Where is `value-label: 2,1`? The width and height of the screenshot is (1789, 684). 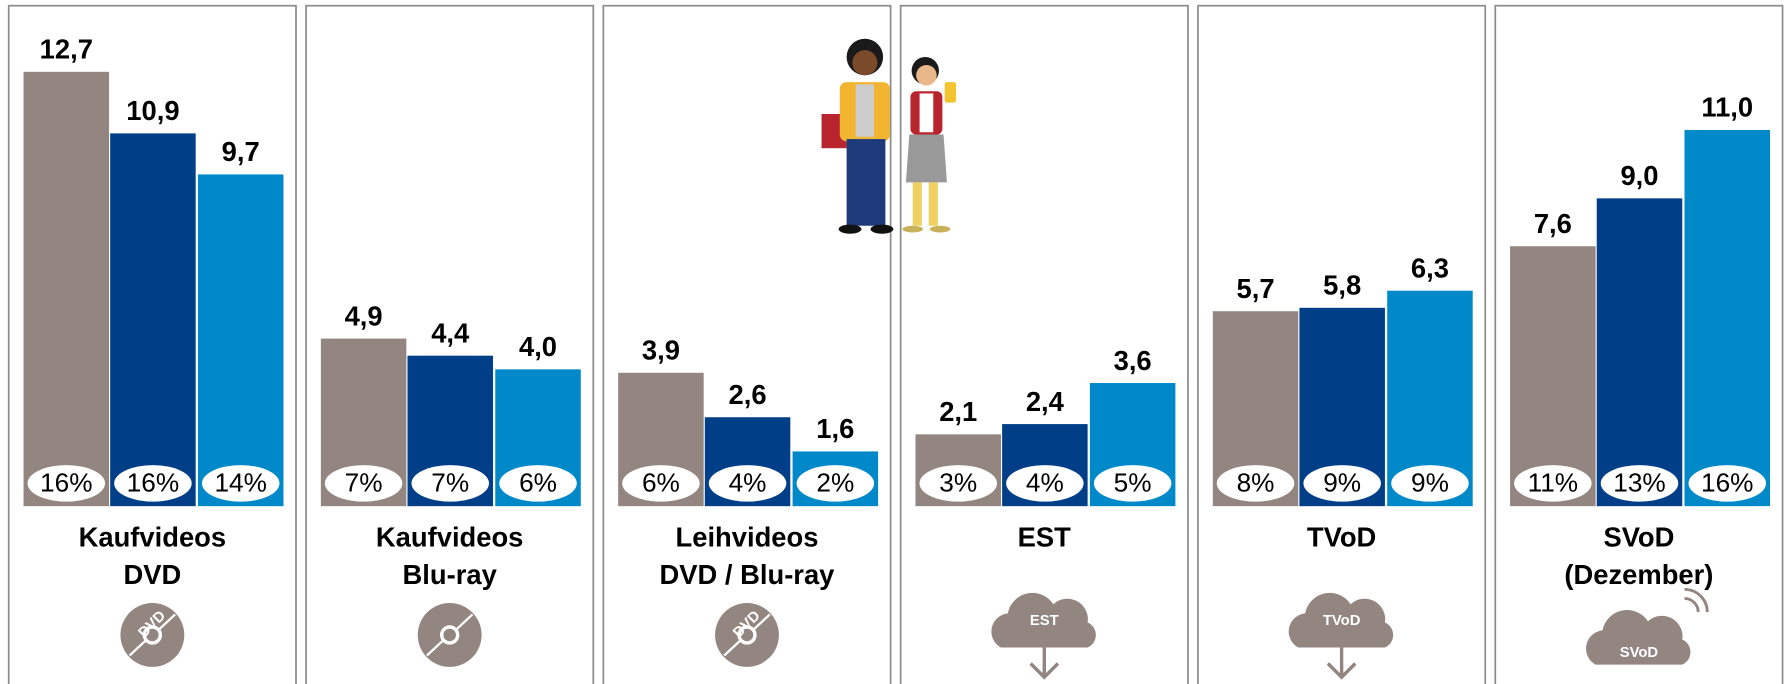 value-label: 2,1 is located at coordinates (958, 411).